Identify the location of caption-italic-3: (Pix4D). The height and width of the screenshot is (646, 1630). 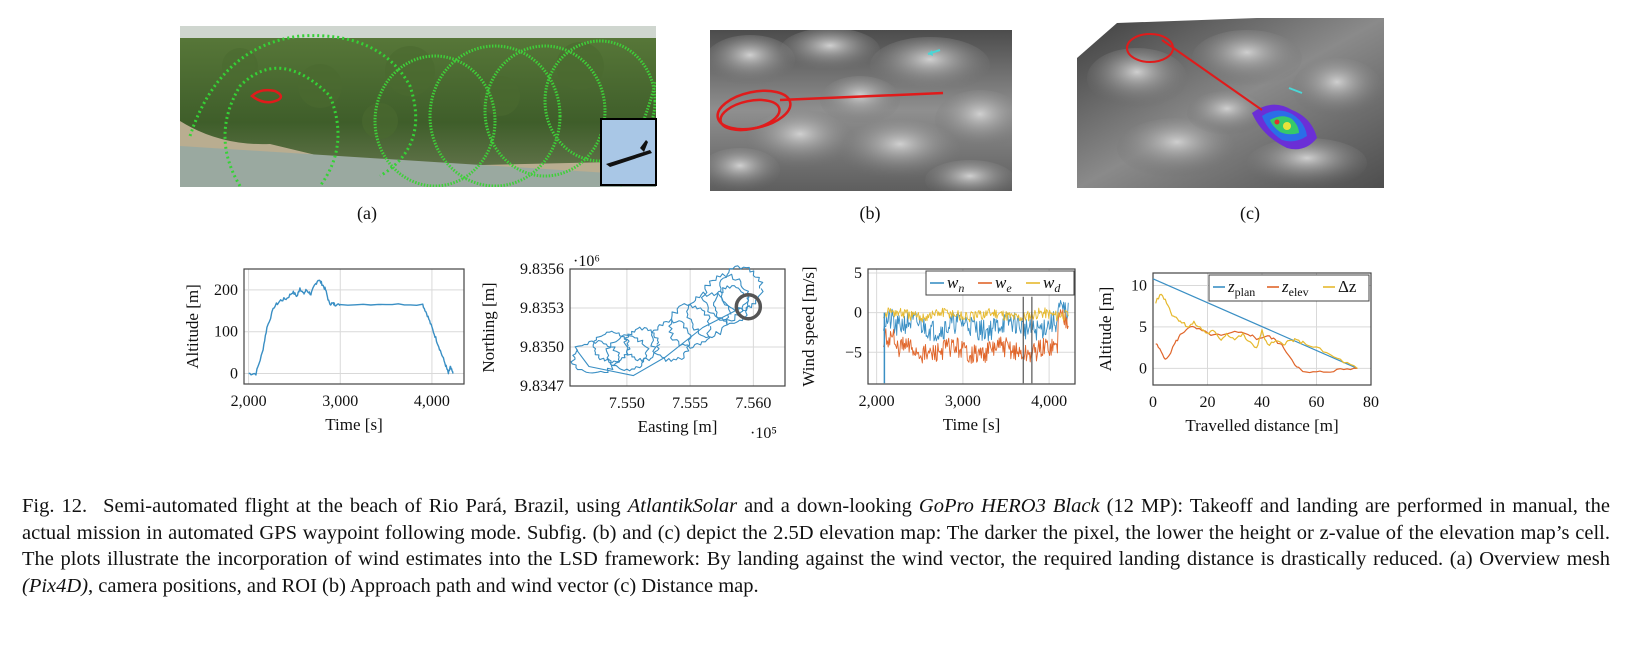
(55, 585).